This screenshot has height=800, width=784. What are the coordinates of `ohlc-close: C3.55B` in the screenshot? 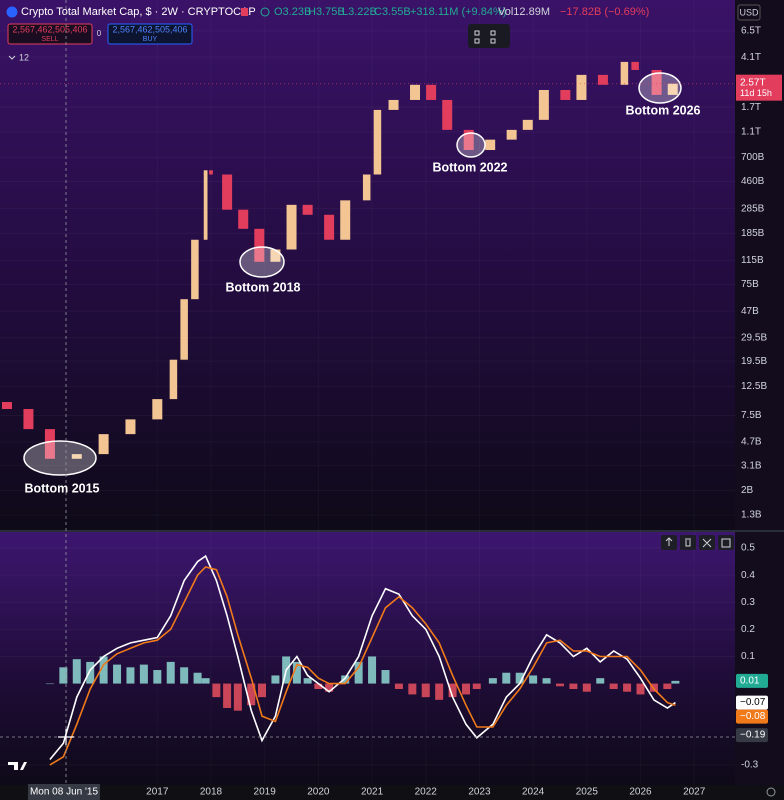 It's located at (392, 12).